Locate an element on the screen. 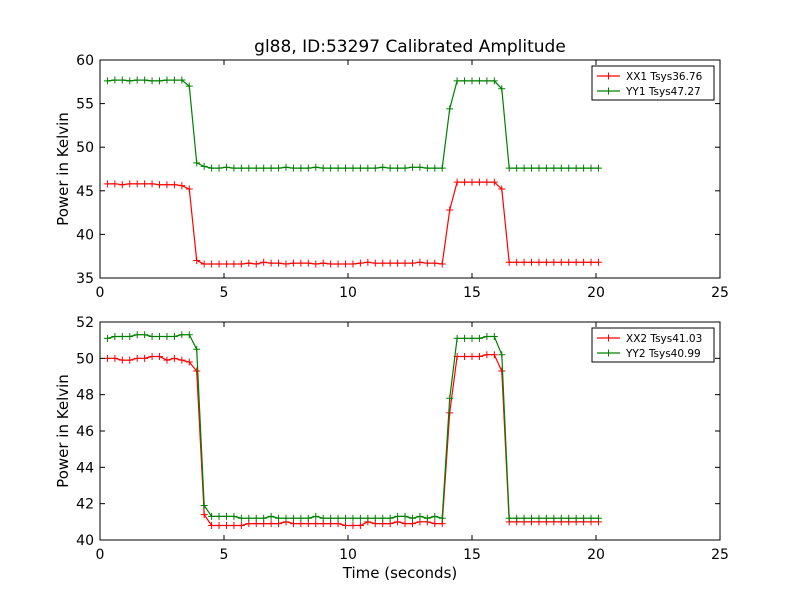 The image size is (800, 600). y-tick-label: 42 is located at coordinates (85, 505).